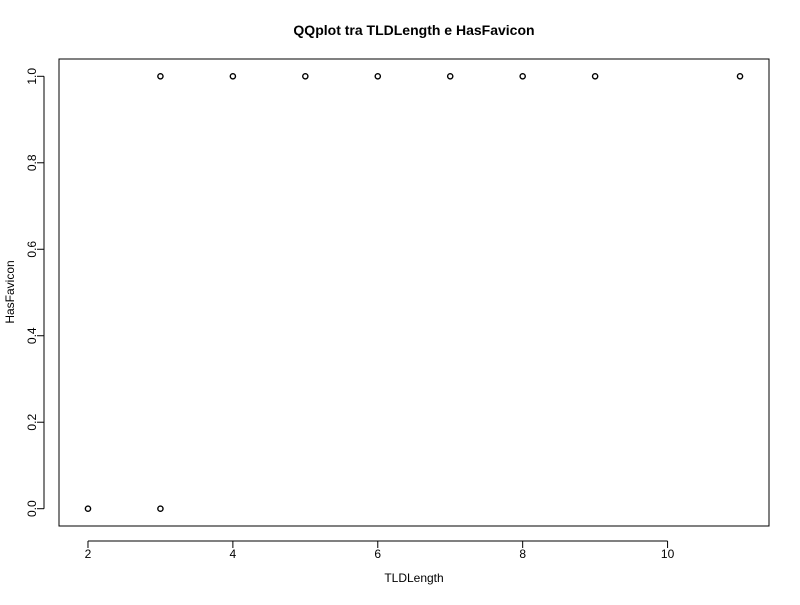 This screenshot has width=800, height=605. I want to click on x-tick-label: 8, so click(522, 554).